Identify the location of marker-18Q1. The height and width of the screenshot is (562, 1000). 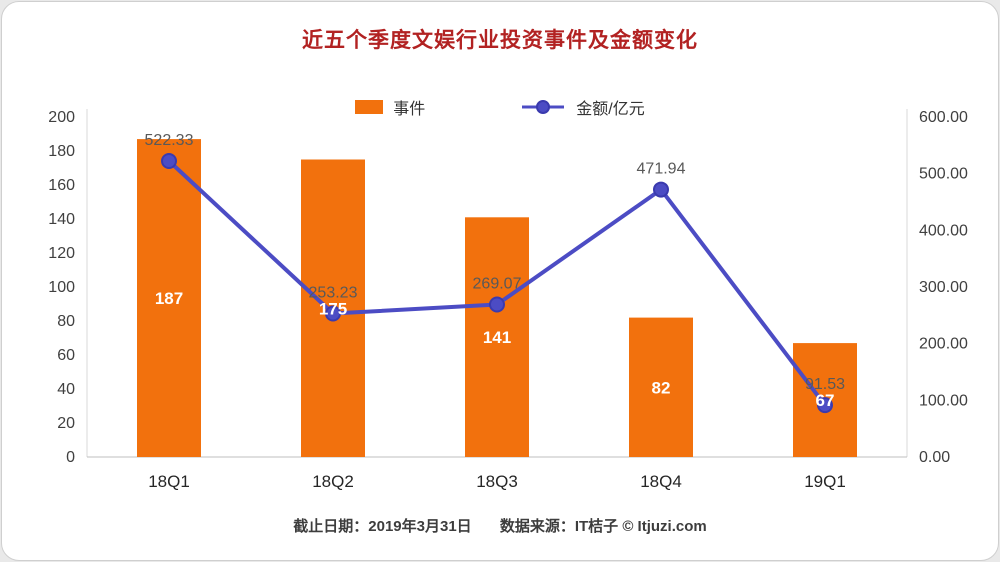
(169, 161).